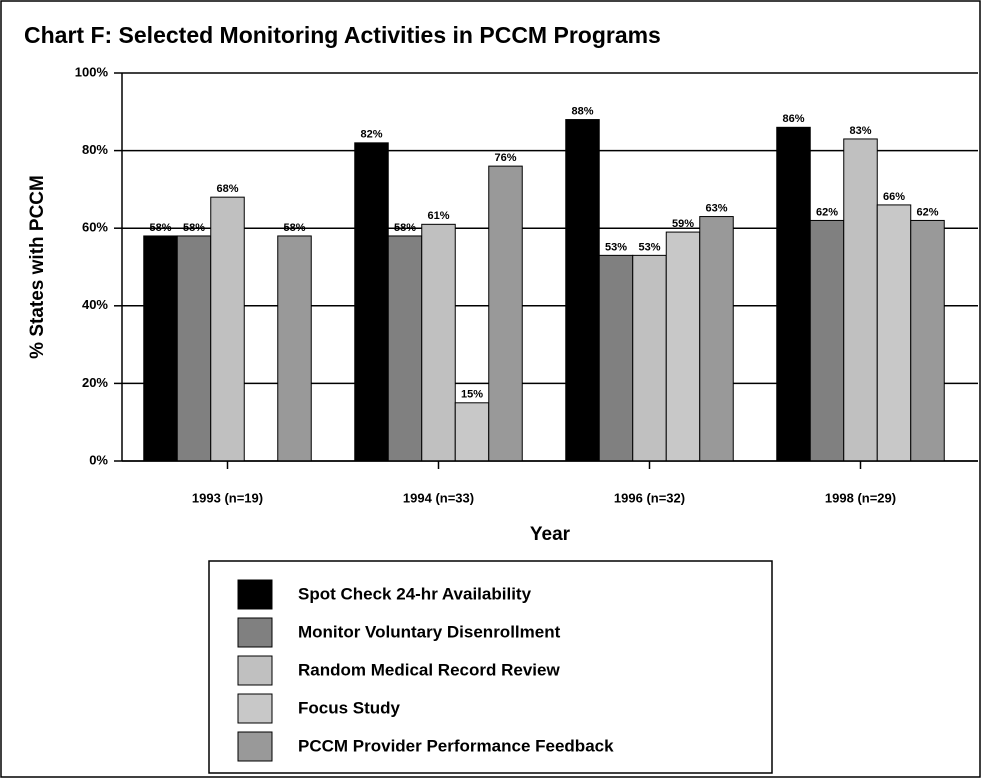  Describe the element at coordinates (429, 631) in the screenshot. I see `legend-label: Monitor Voluntary Disenrollment` at that location.